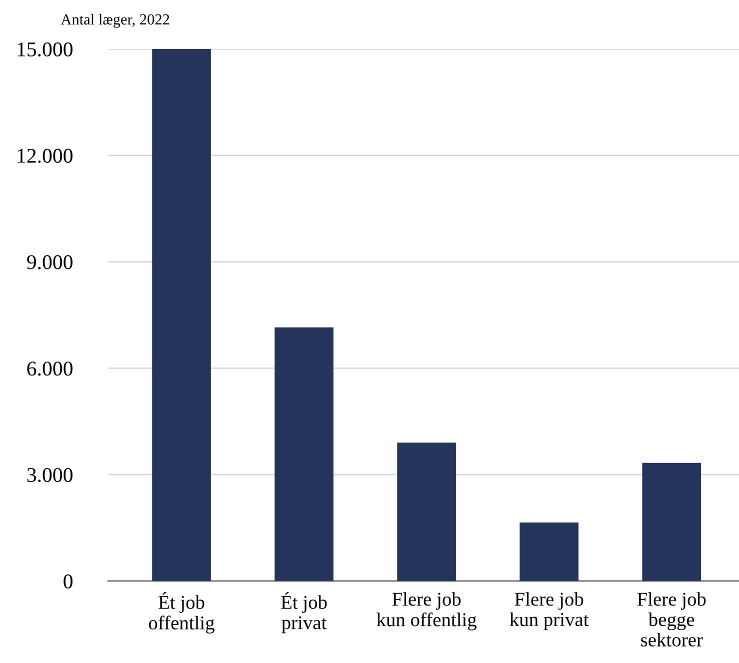  I want to click on x-tick-label: Ét job privat, so click(304, 613).